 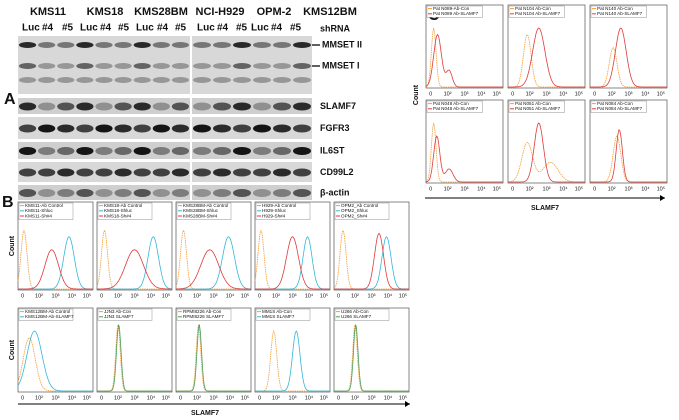 I want to click on marker-label: CD99L2, so click(x=337, y=172).